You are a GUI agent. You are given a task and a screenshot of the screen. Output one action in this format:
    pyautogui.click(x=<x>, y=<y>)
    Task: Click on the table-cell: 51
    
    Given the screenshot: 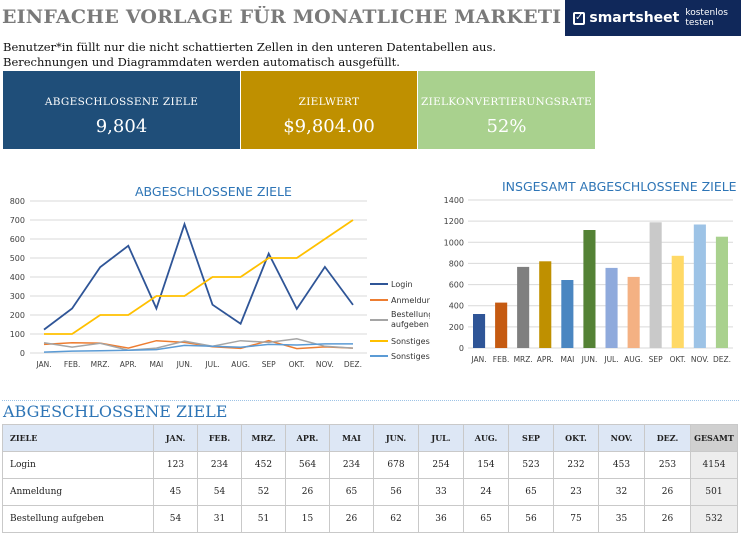 What is the action you would take?
    pyautogui.click(x=263, y=519)
    